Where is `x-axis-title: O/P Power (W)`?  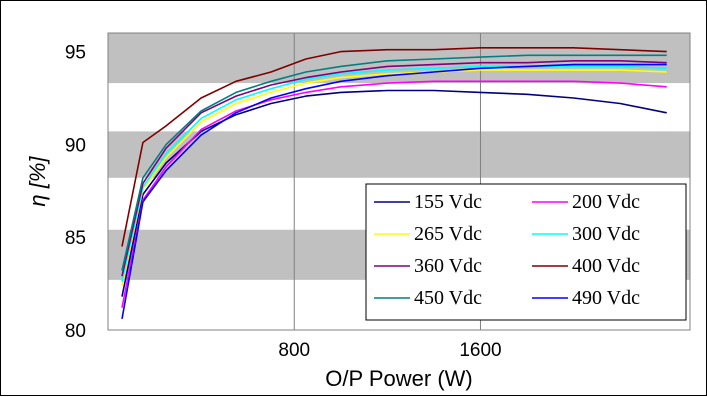
x-axis-title: O/P Power (W) is located at coordinates (399, 378).